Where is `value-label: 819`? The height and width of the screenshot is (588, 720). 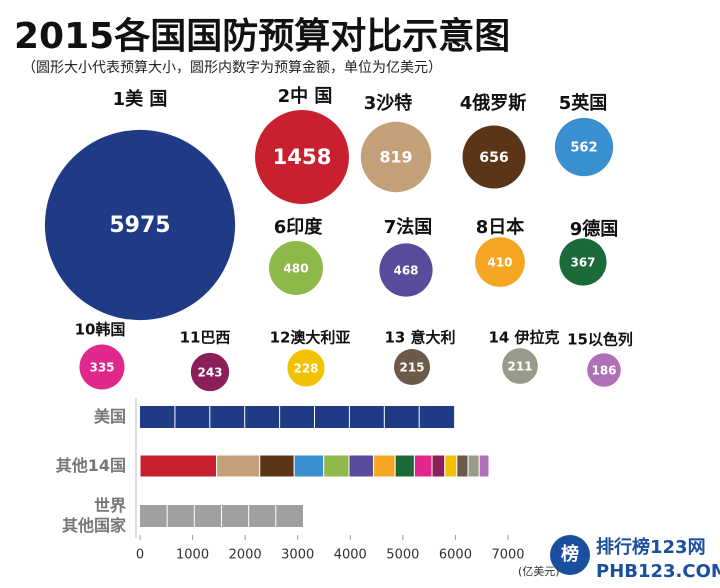
value-label: 819 is located at coordinates (395, 157).